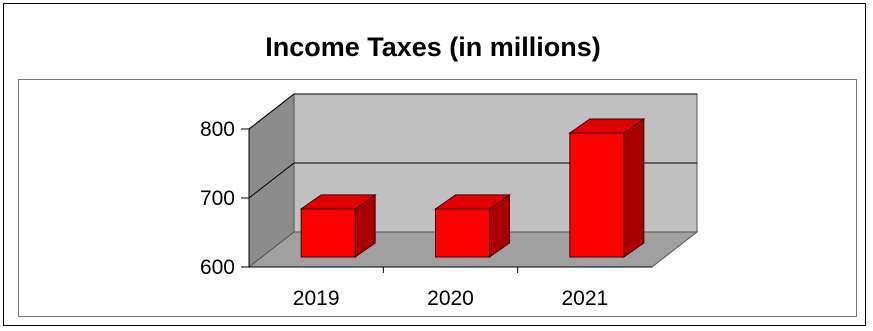 Image resolution: width=873 pixels, height=331 pixels. What do you see at coordinates (634, 188) in the screenshot?
I see `bar-side` at bounding box center [634, 188].